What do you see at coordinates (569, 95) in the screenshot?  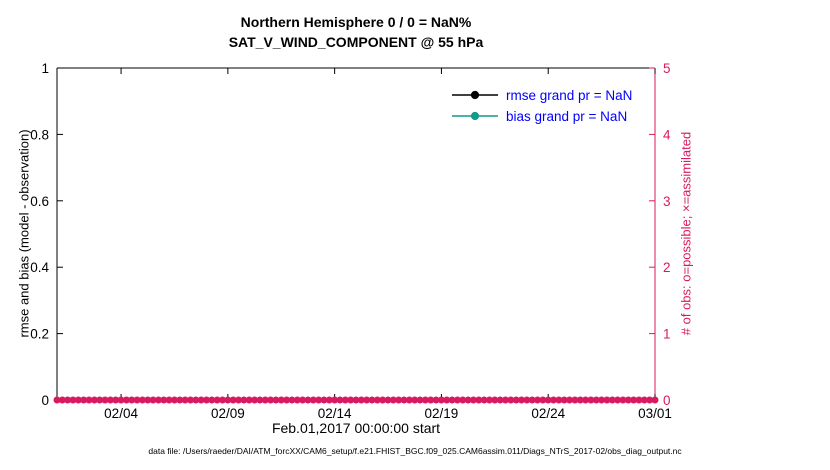 I see `legend-label-rmse: rmse grand pr = NaN` at bounding box center [569, 95].